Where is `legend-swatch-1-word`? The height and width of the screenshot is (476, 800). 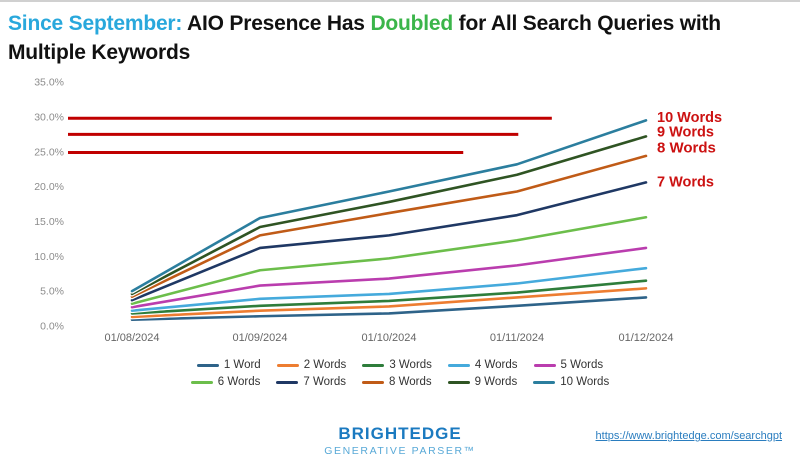 legend-swatch-1-word is located at coordinates (207, 365).